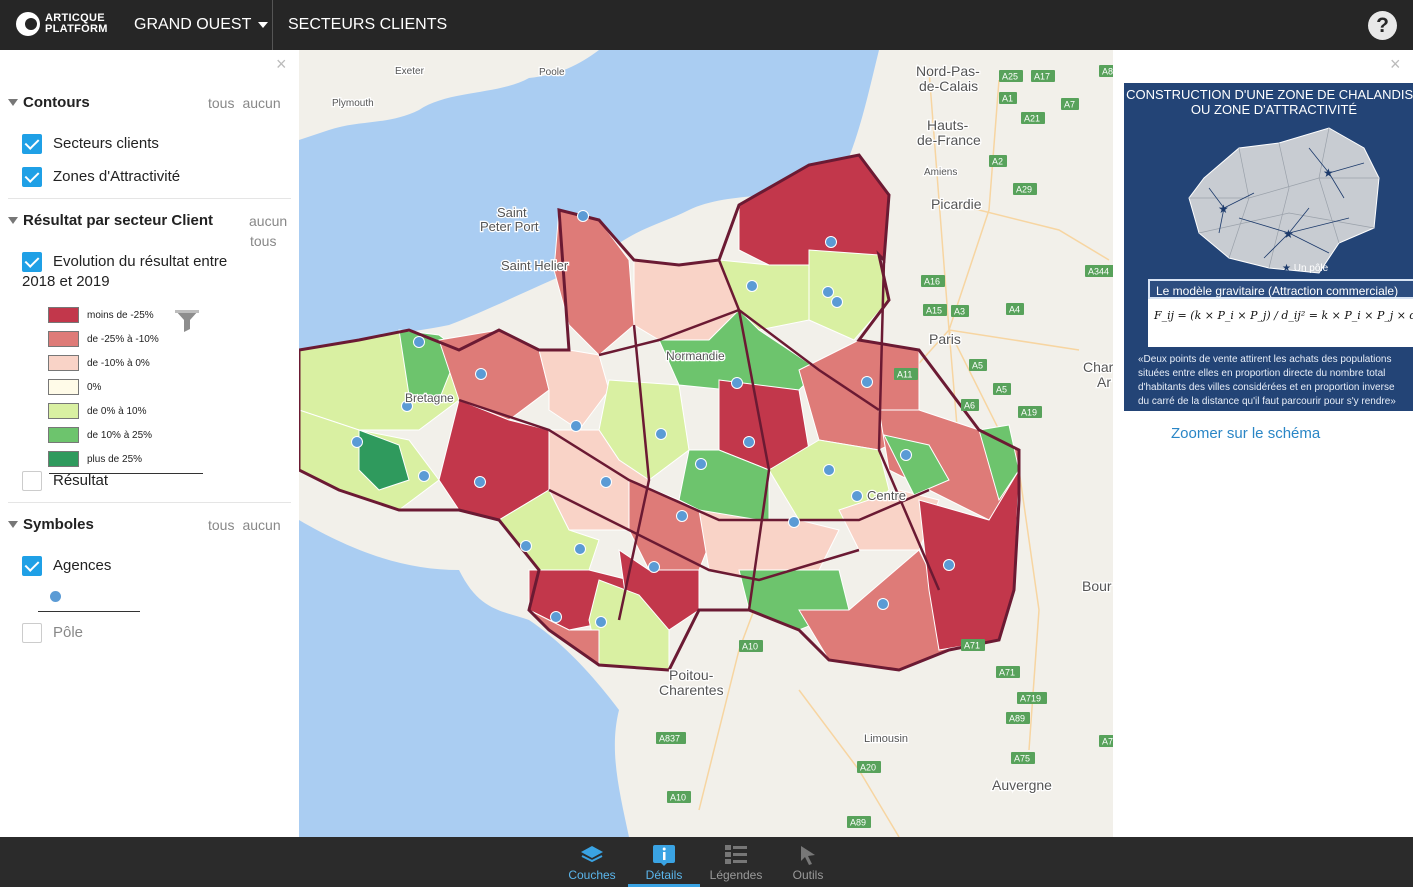 This screenshot has width=1413, height=887. Describe the element at coordinates (973, 645) in the screenshot. I see `road-shield: A71` at that location.